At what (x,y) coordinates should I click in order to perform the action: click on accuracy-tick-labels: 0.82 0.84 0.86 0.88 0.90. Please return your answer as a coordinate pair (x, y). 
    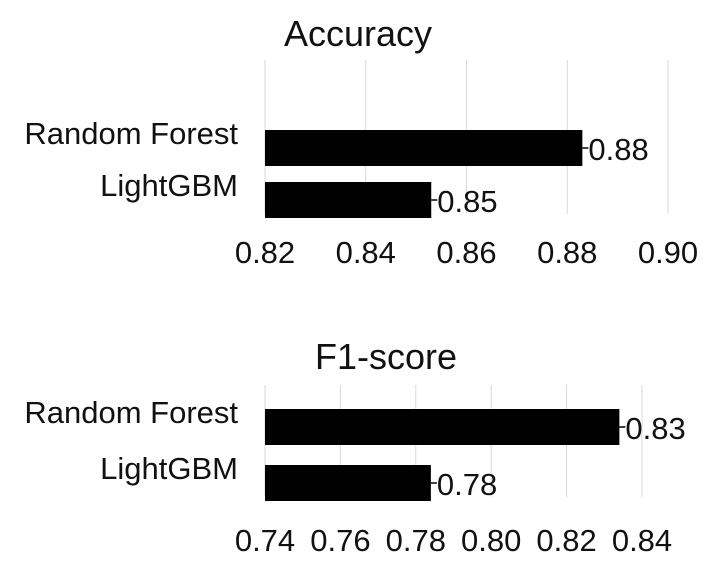
    Looking at the image, I should click on (466, 252).